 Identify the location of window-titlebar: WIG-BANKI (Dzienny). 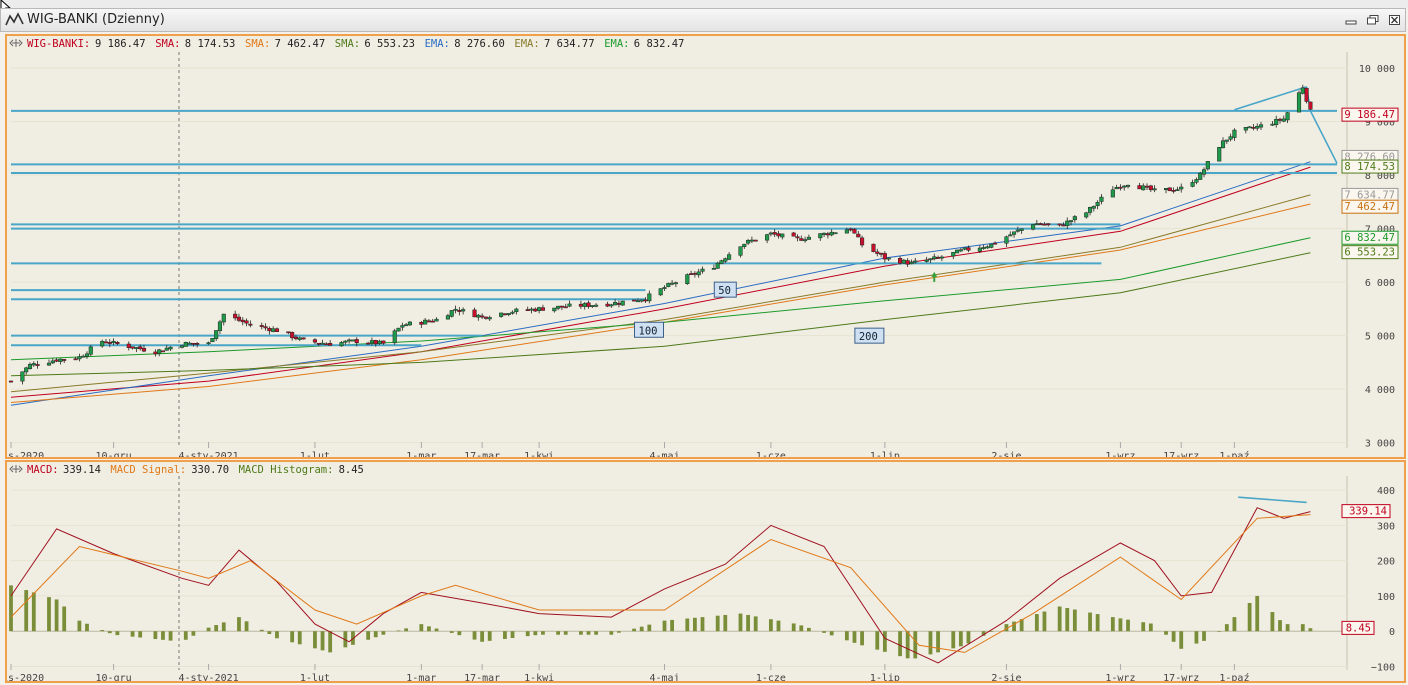
(703, 20).